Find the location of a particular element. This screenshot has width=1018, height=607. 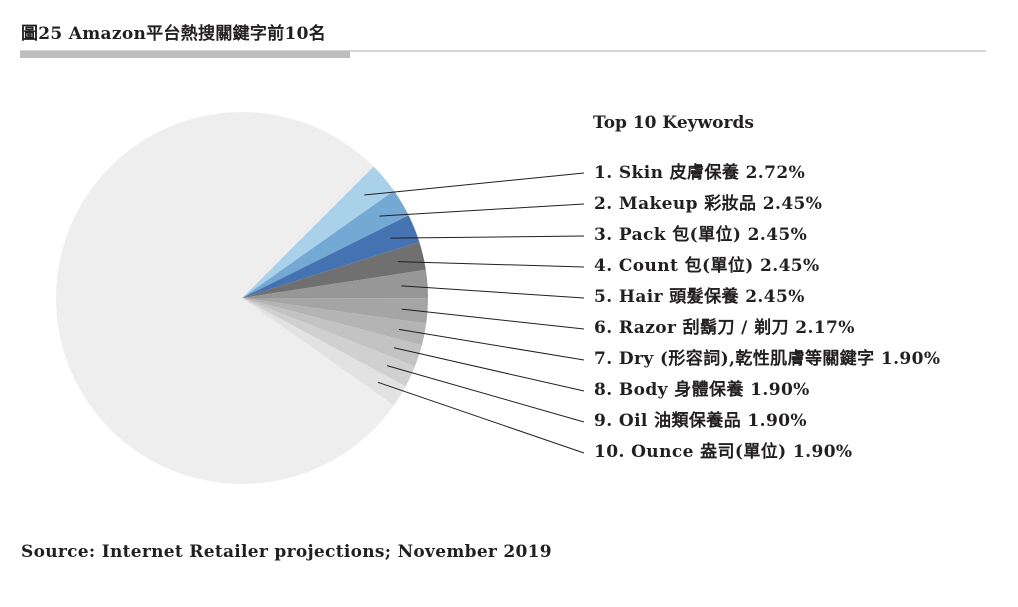

legend-item-makeup: 2. Makeup 彩妝品 2.45% is located at coordinates (708, 204).